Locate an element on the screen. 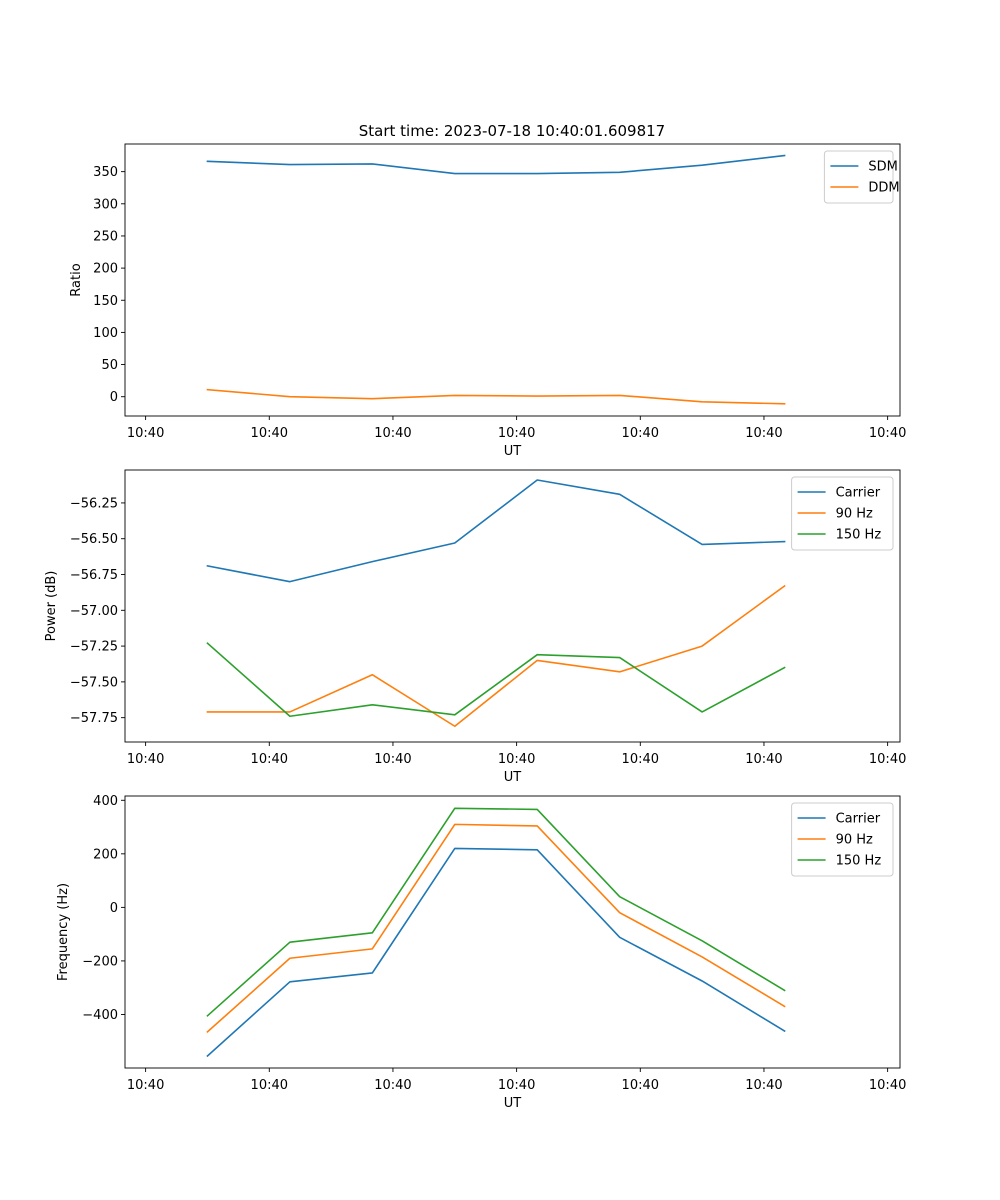  y-tick-power-4: −56.75 is located at coordinates (97, 575).